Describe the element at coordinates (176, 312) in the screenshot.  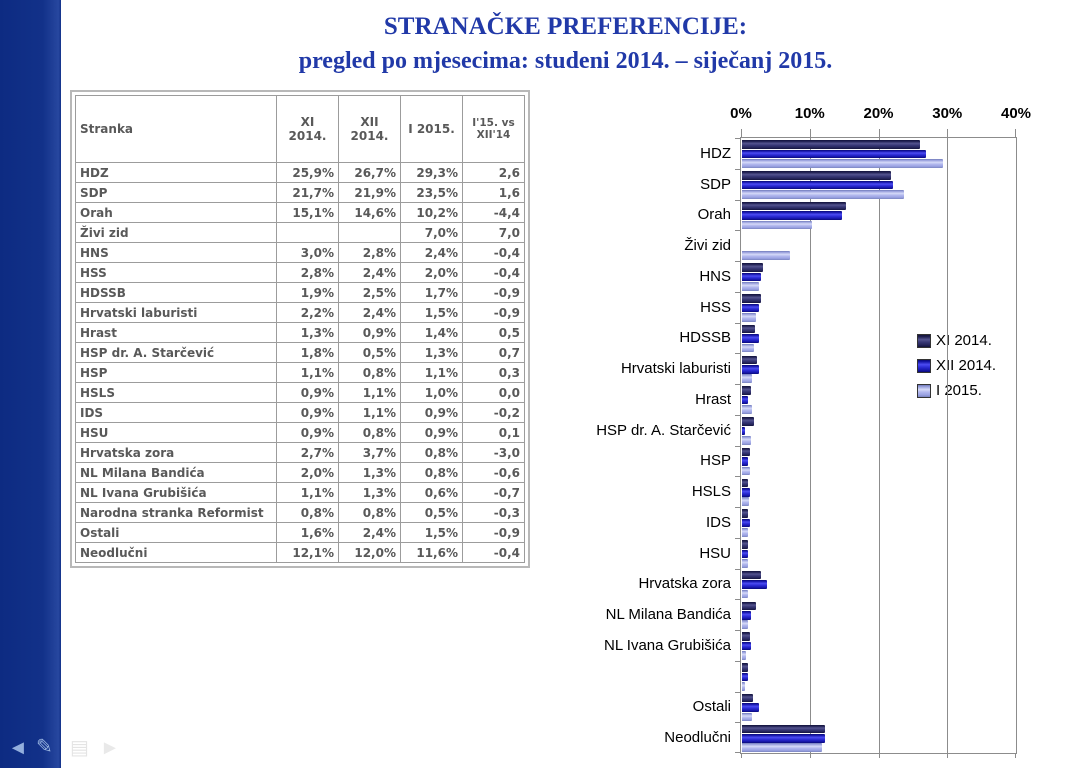
I see `party-name-cell: Hrvatski laburisti` at that location.